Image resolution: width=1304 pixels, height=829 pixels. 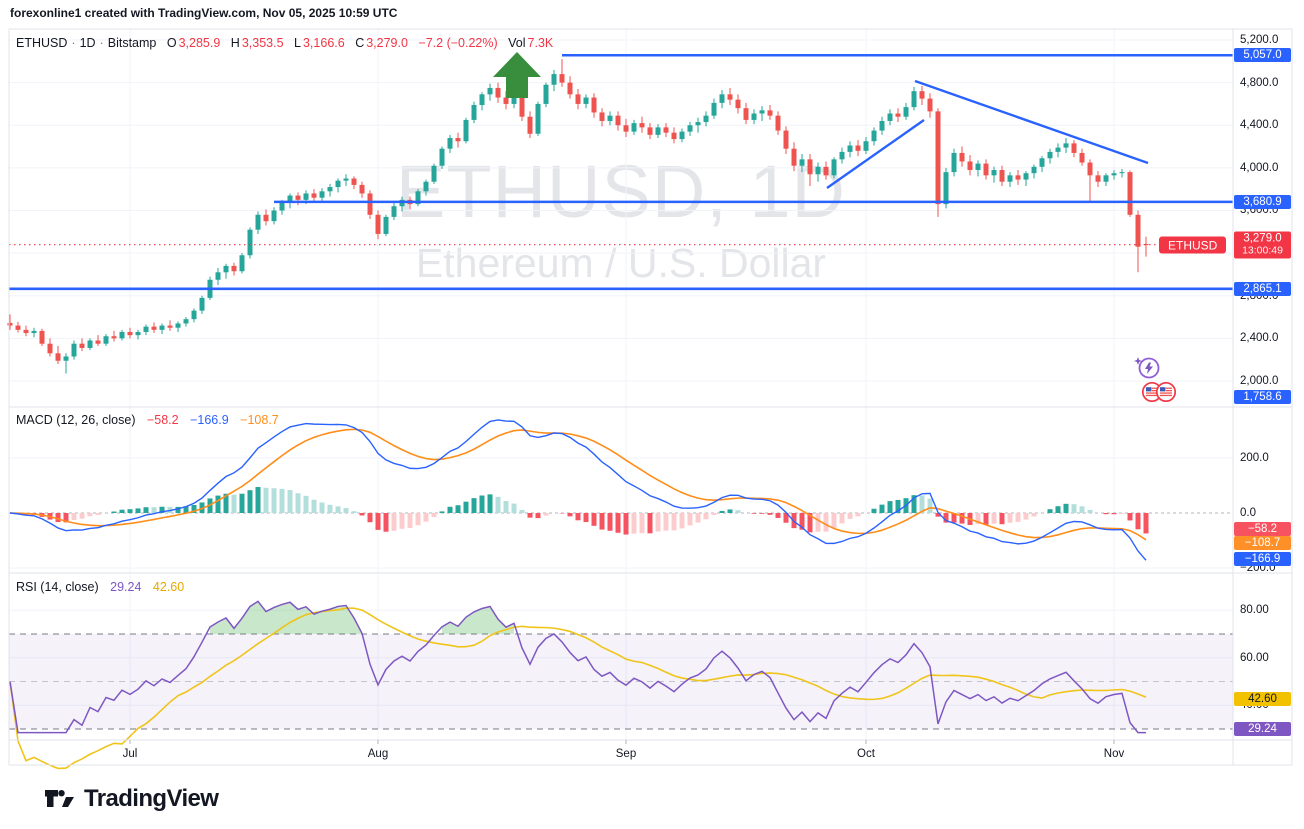 What do you see at coordinates (162, 420) in the screenshot?
I see `macd-histogram-value: −58.2` at bounding box center [162, 420].